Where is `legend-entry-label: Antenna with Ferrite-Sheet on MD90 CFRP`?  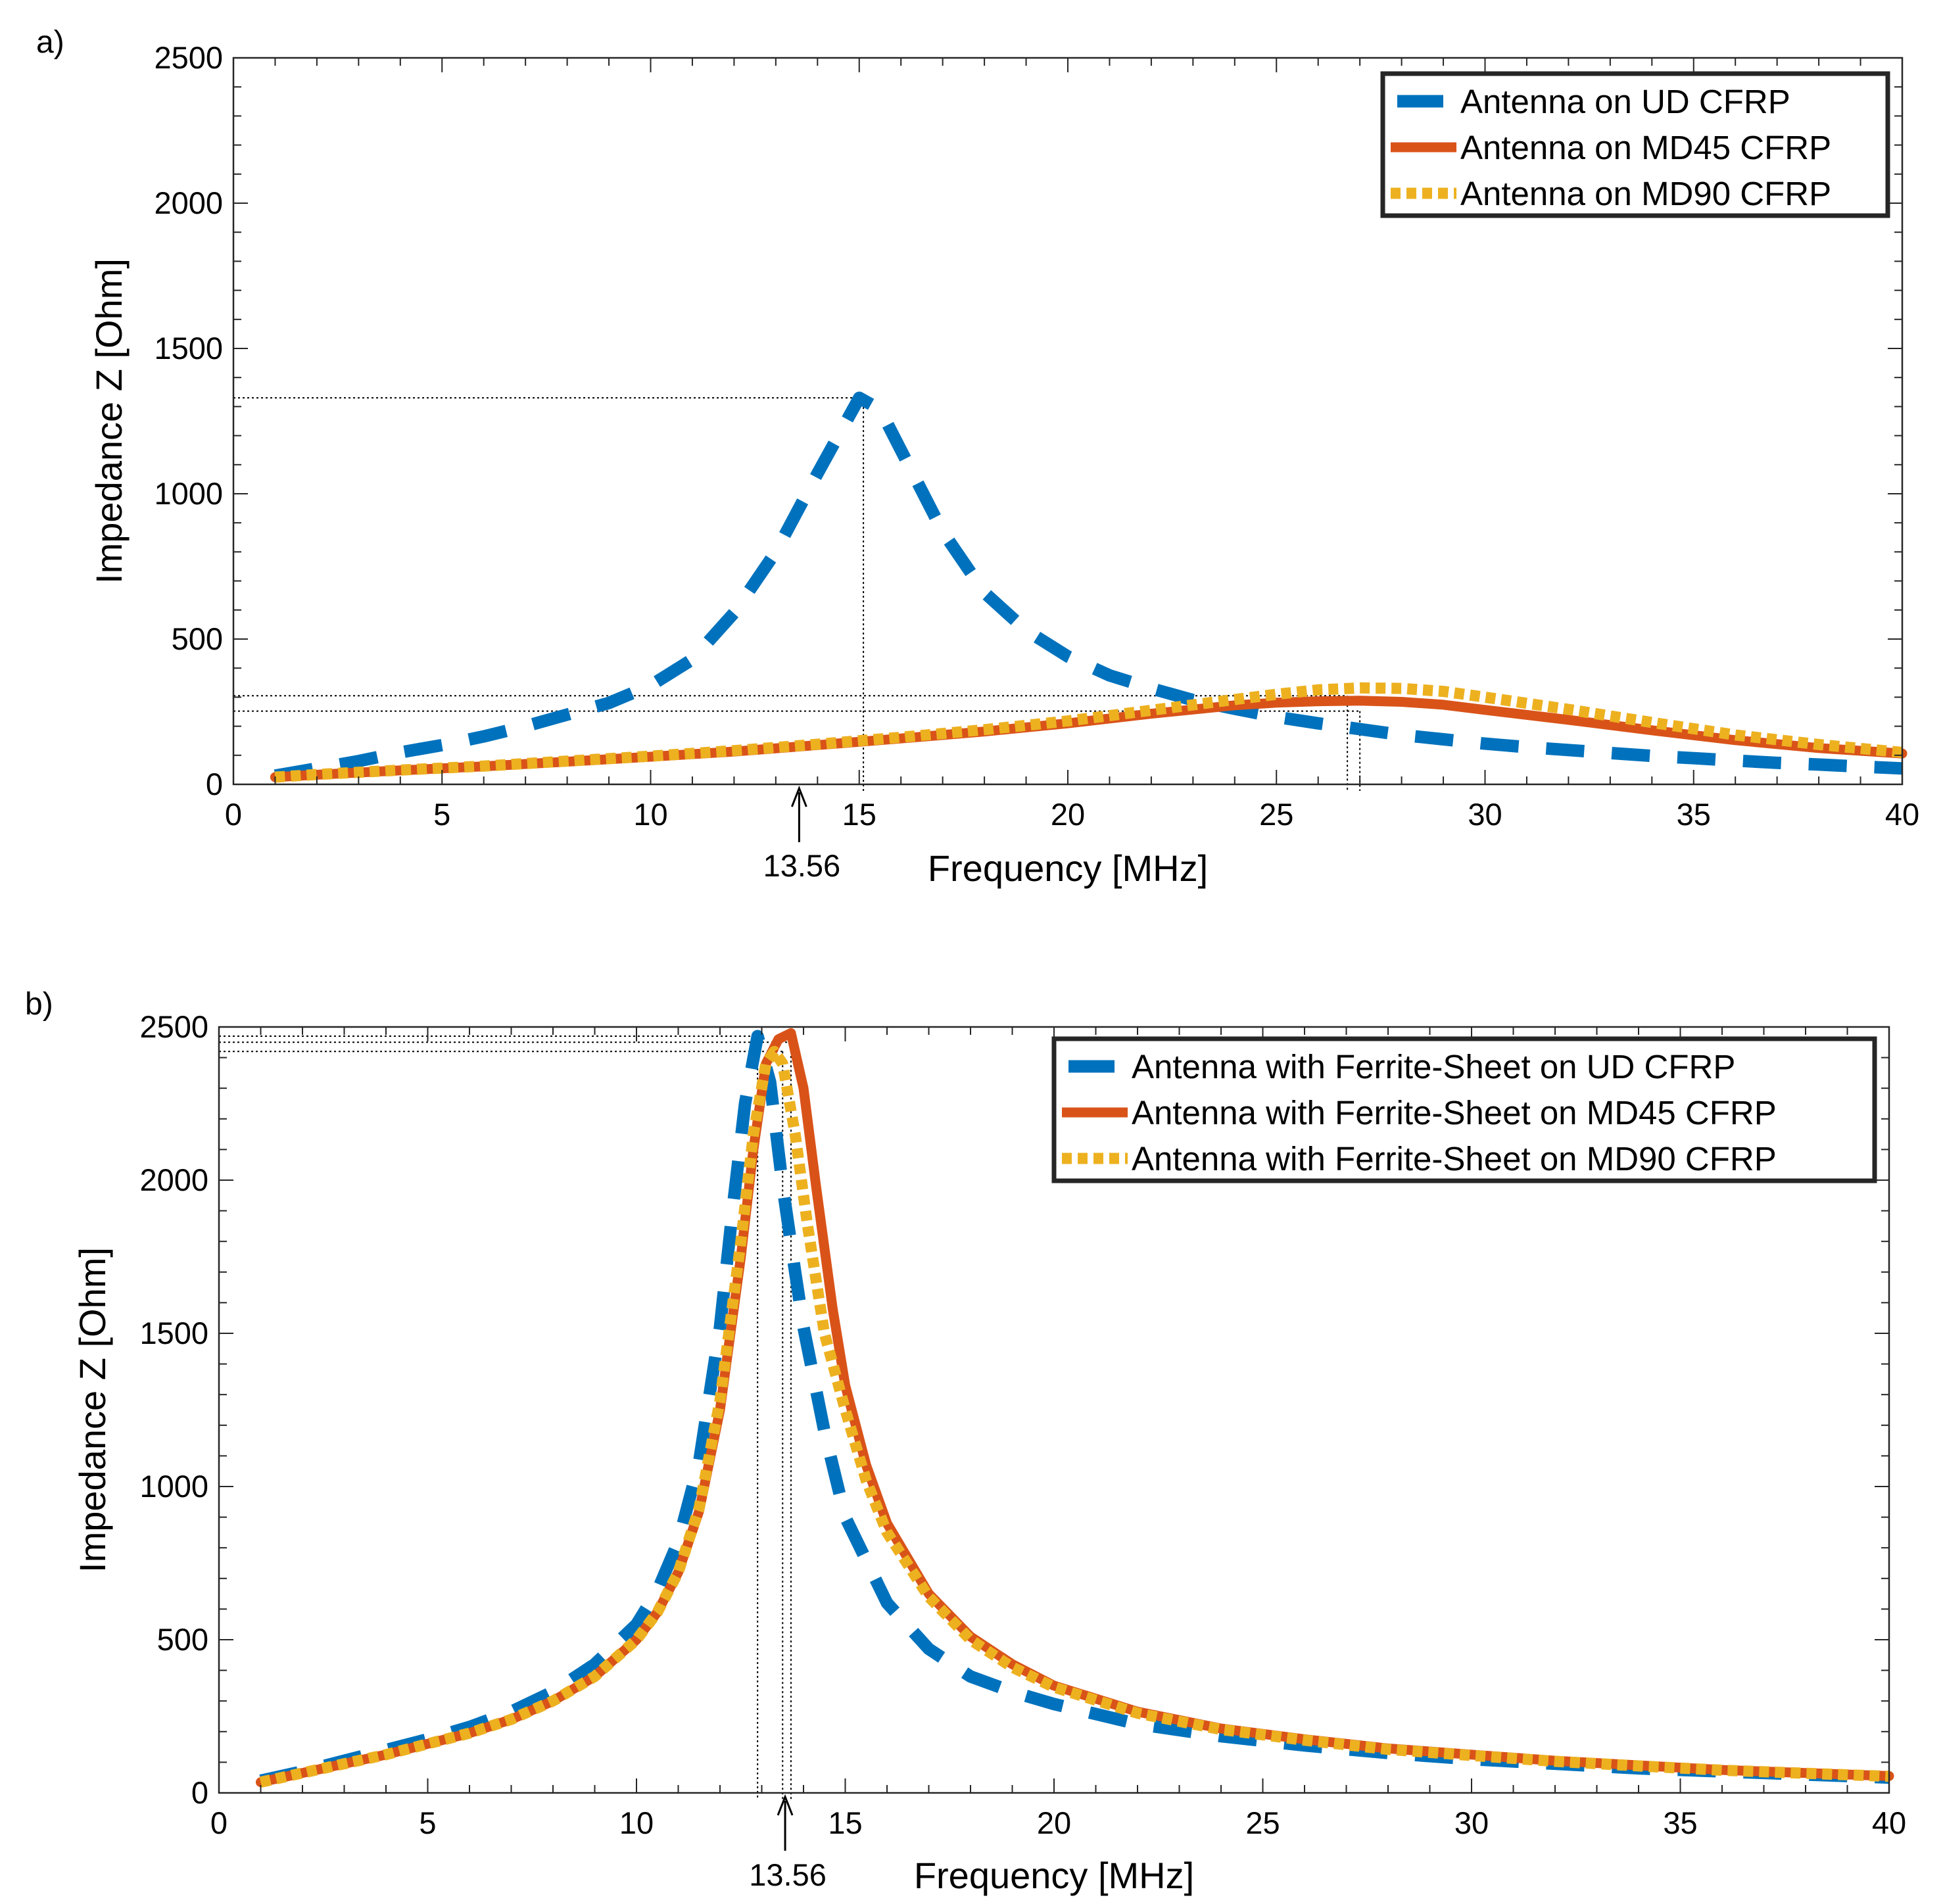 legend-entry-label: Antenna with Ferrite-Sheet on MD90 CFRP is located at coordinates (1454, 1159).